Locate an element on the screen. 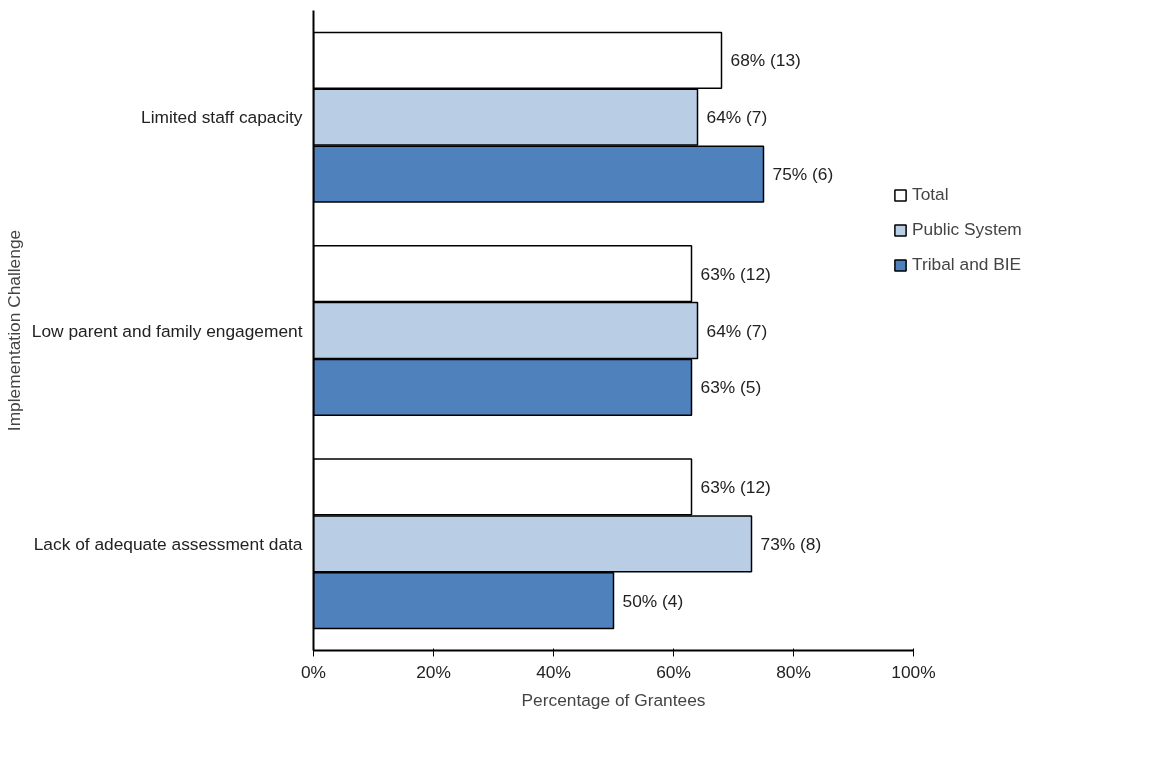 The height and width of the screenshot is (759, 1161). x-tick-label: 20% is located at coordinates (433, 671).